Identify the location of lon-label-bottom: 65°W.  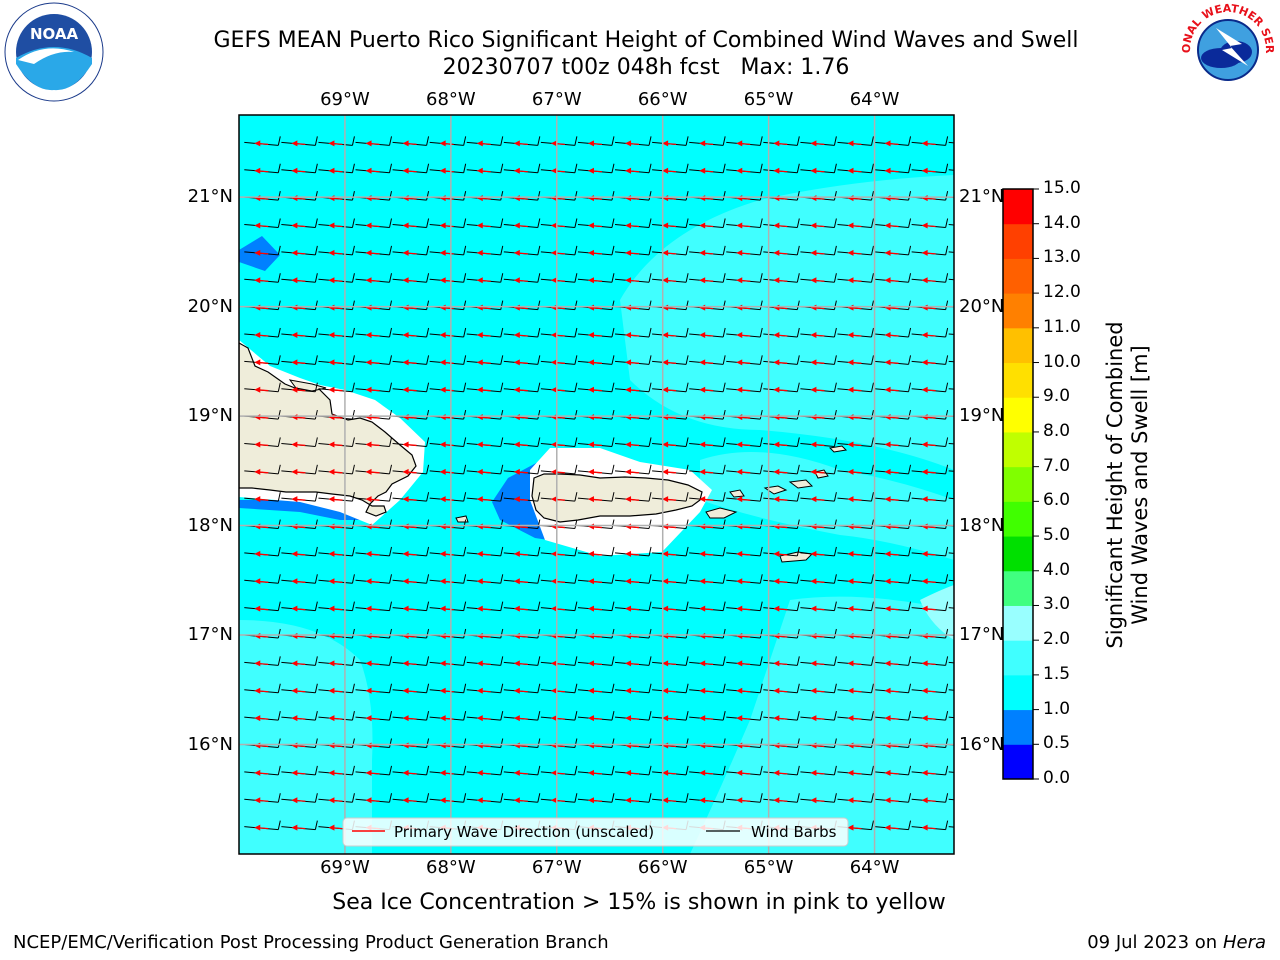
(768, 867).